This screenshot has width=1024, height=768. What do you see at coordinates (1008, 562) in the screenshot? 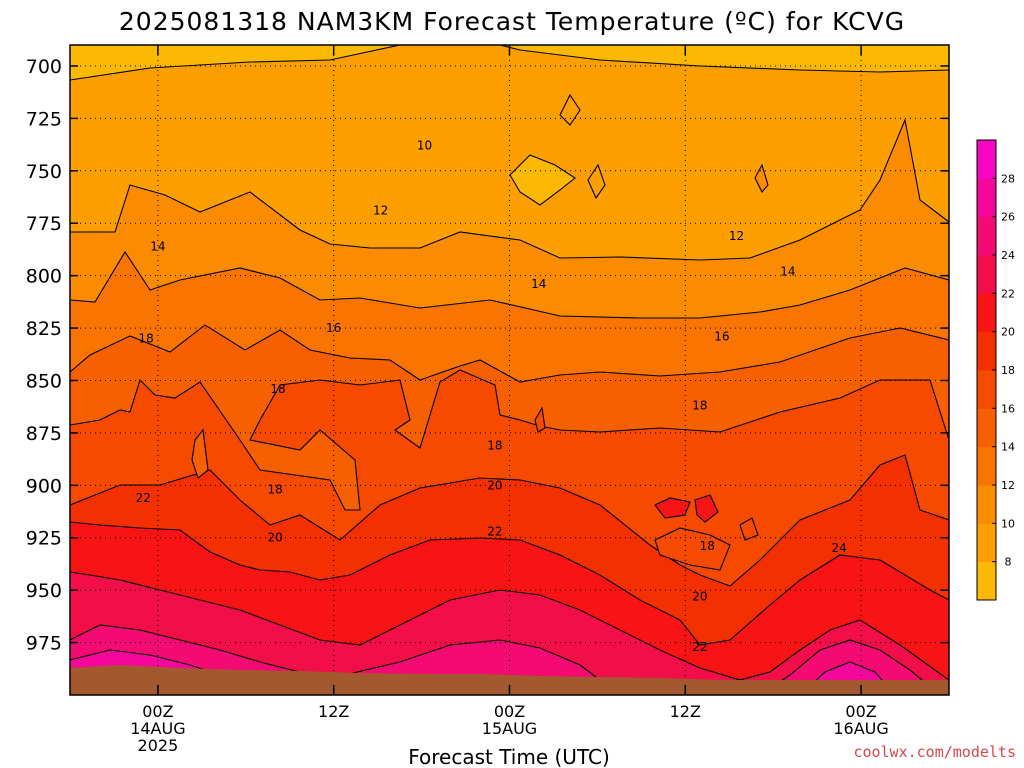
I see `colorbar-tick-label: 8` at bounding box center [1008, 562].